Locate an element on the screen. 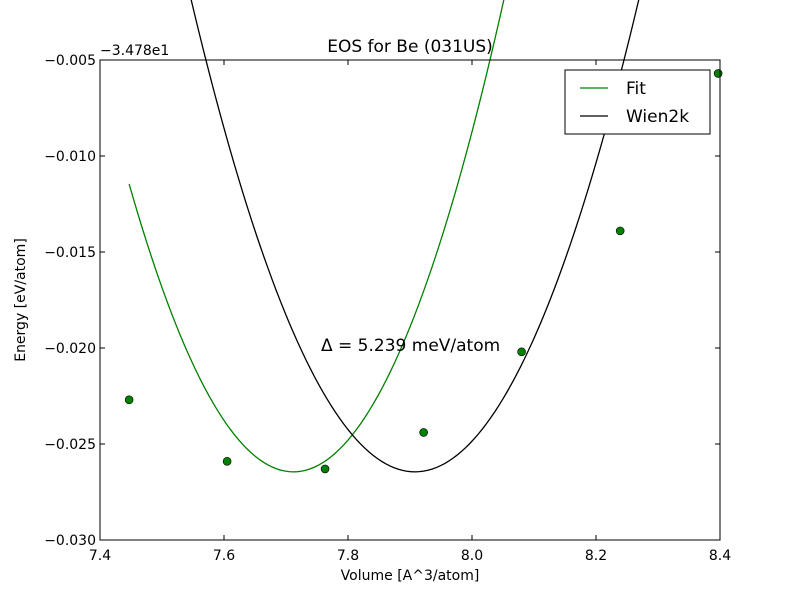  x-tick-label: 7.6 is located at coordinates (224, 556).